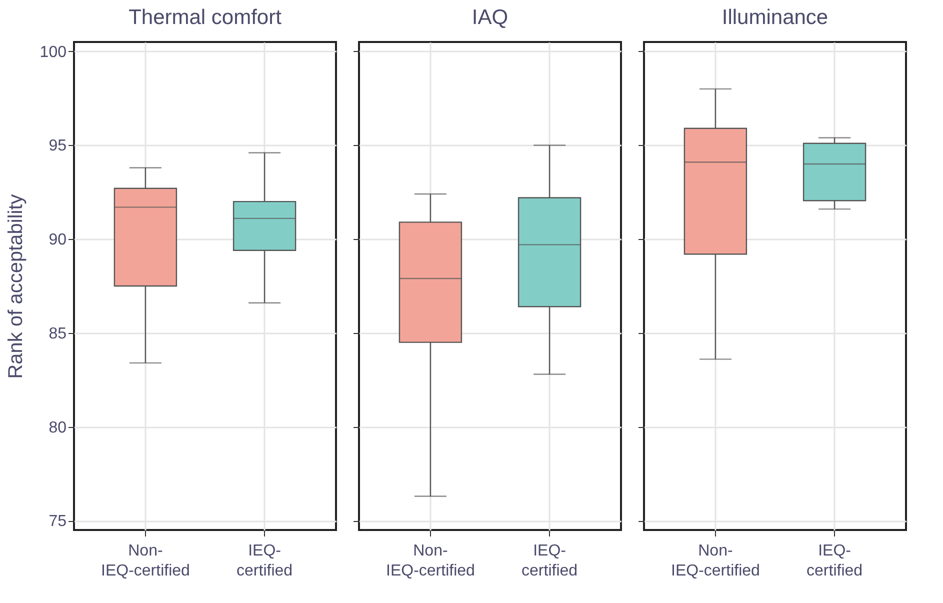 The width and height of the screenshot is (943, 603). I want to click on y-tick-label: 75, so click(57, 521).